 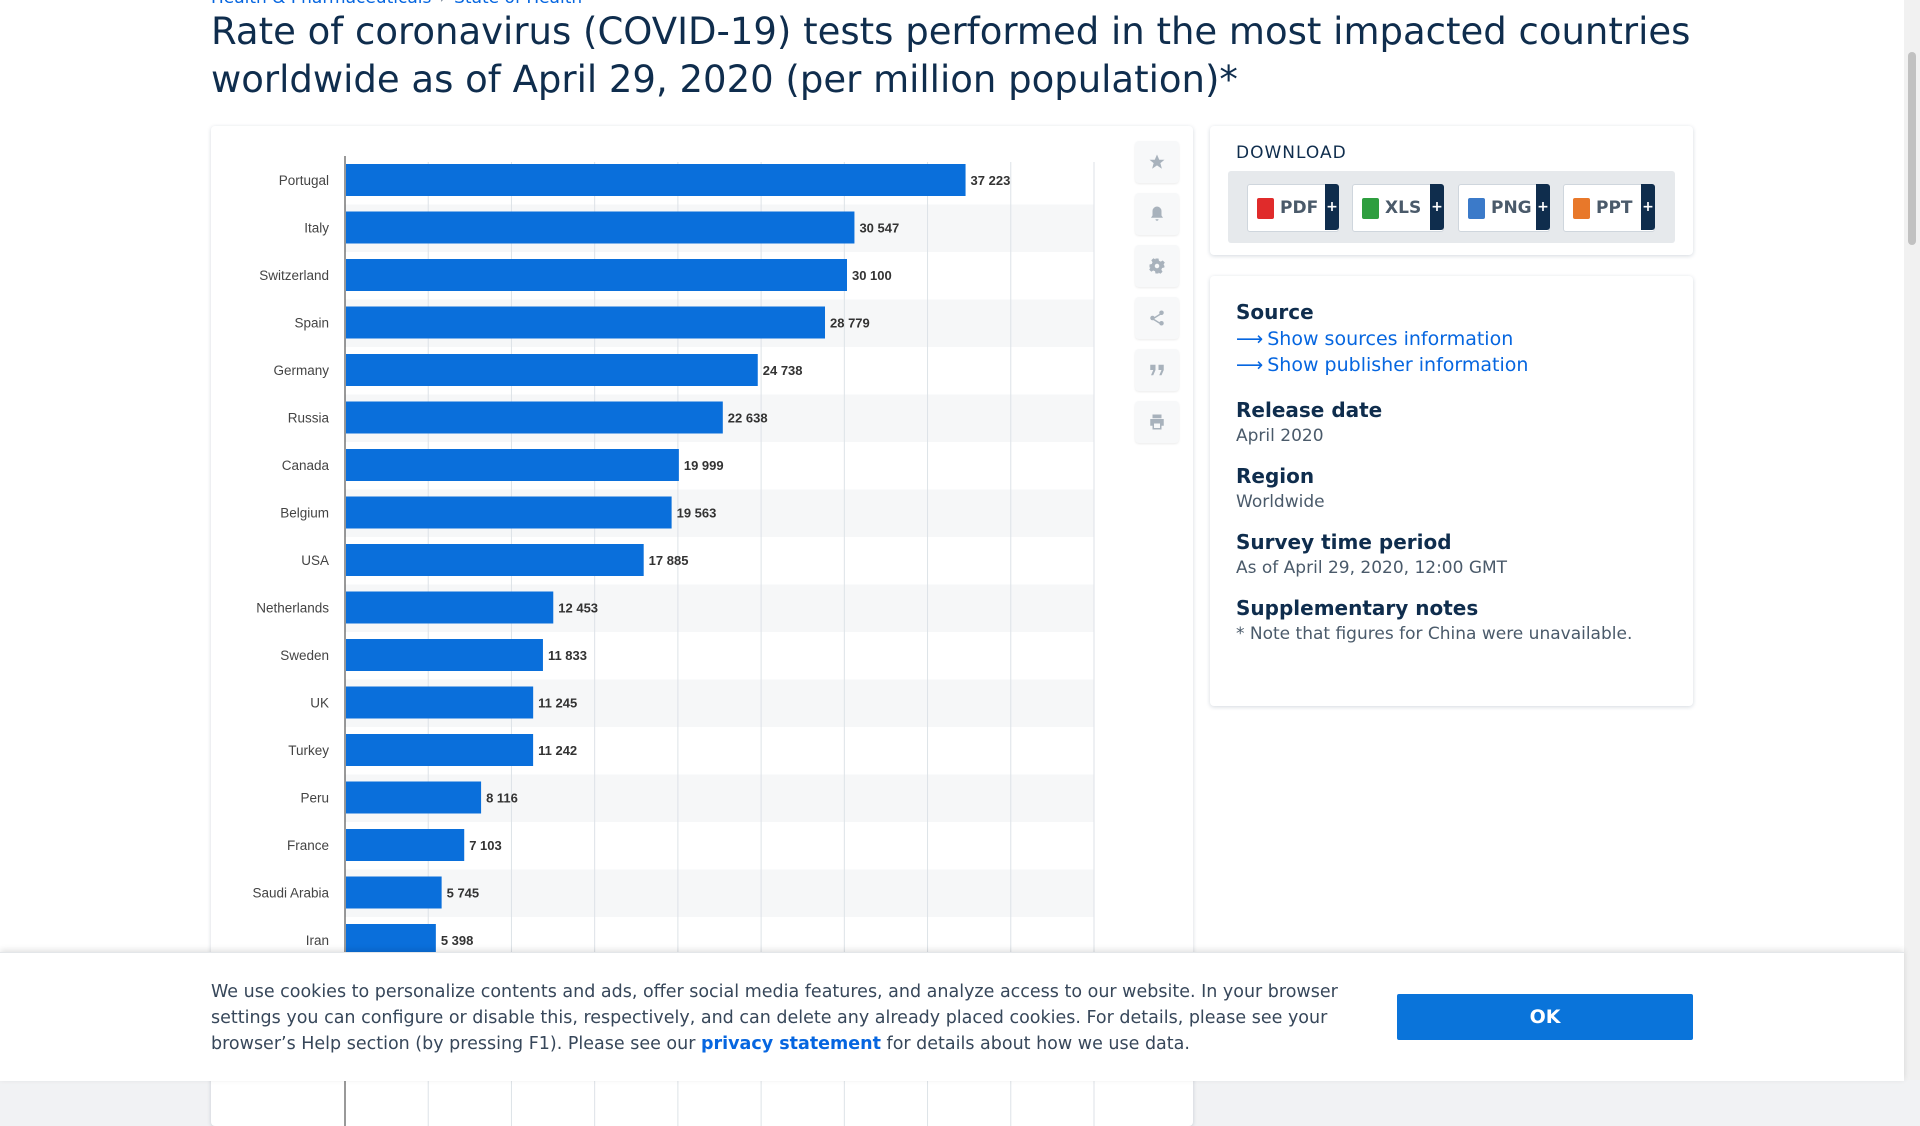 What do you see at coordinates (1265, 208) in the screenshot?
I see `pdf-file-icon` at bounding box center [1265, 208].